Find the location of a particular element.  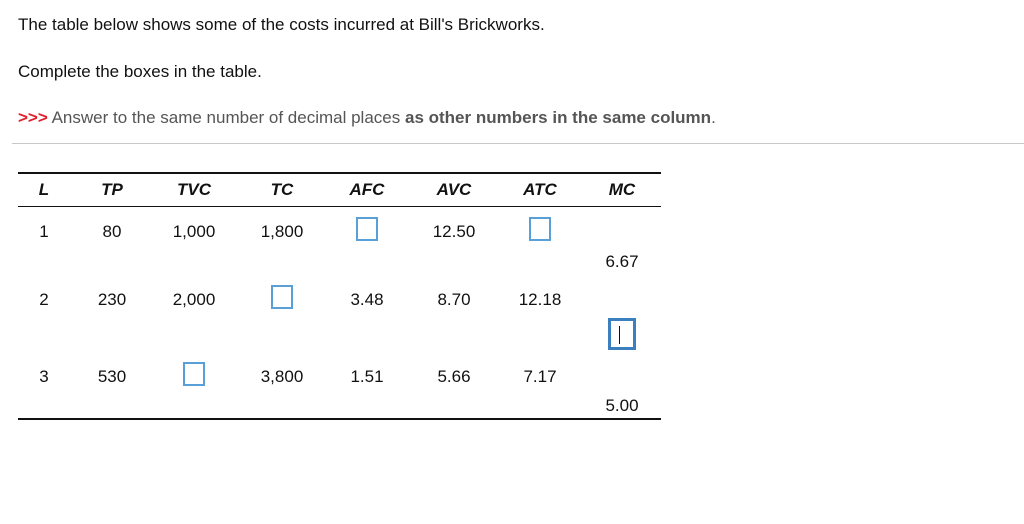

header-l: L is located at coordinates (44, 189).